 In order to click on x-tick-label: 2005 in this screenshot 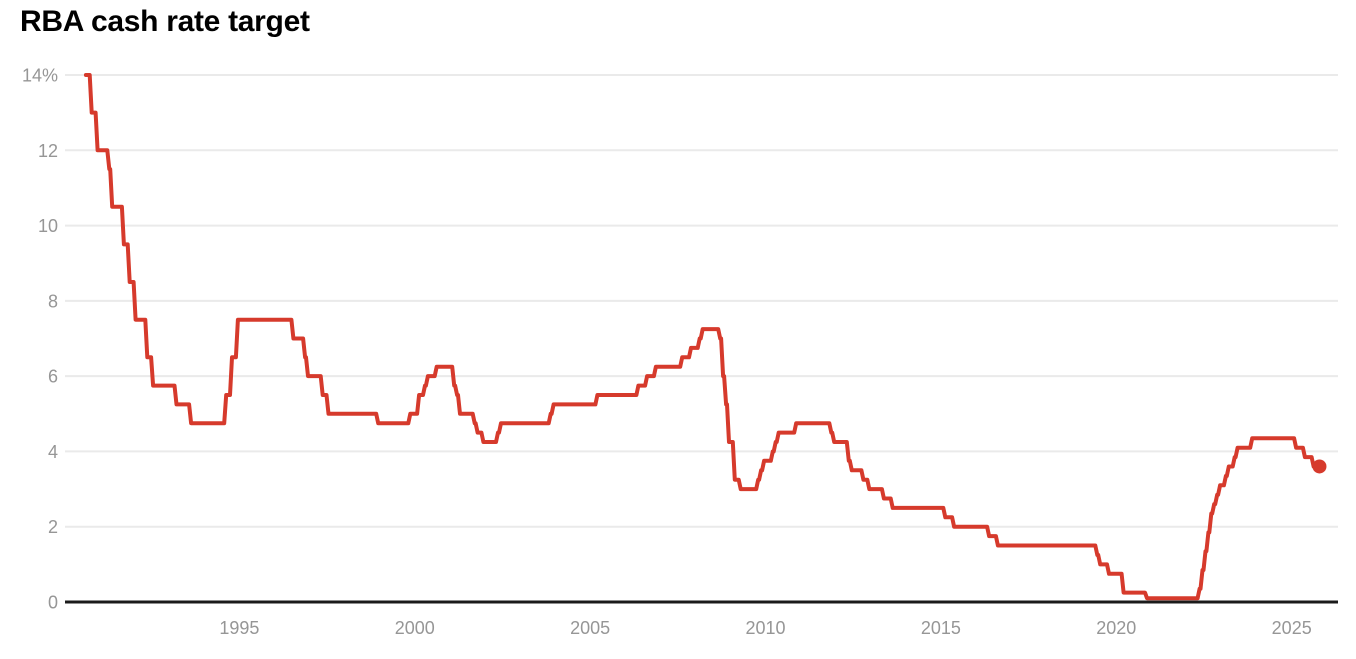, I will do `click(590, 628)`.